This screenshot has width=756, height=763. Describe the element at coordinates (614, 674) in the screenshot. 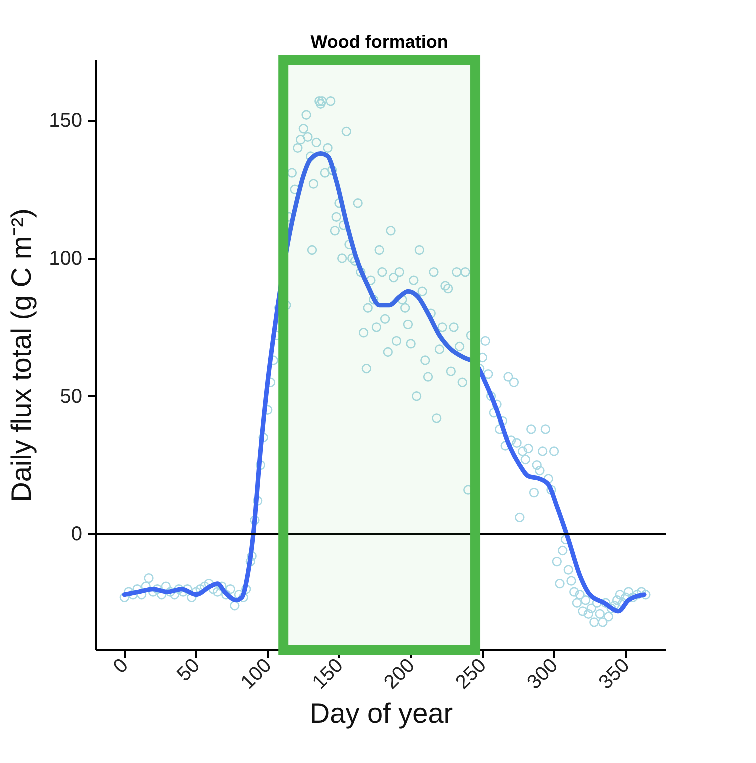

I see `x-tick-label: 350` at that location.